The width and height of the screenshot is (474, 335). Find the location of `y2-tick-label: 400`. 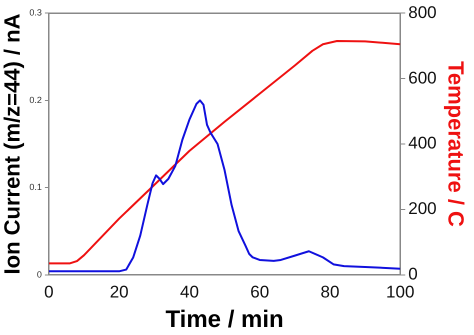

y2-tick-label: 400 is located at coordinates (422, 143).